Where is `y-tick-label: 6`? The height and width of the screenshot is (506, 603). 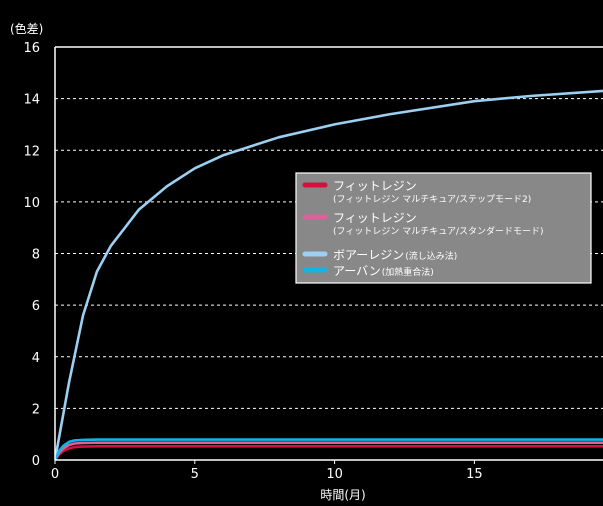 y-tick-label: 6 is located at coordinates (36, 306).